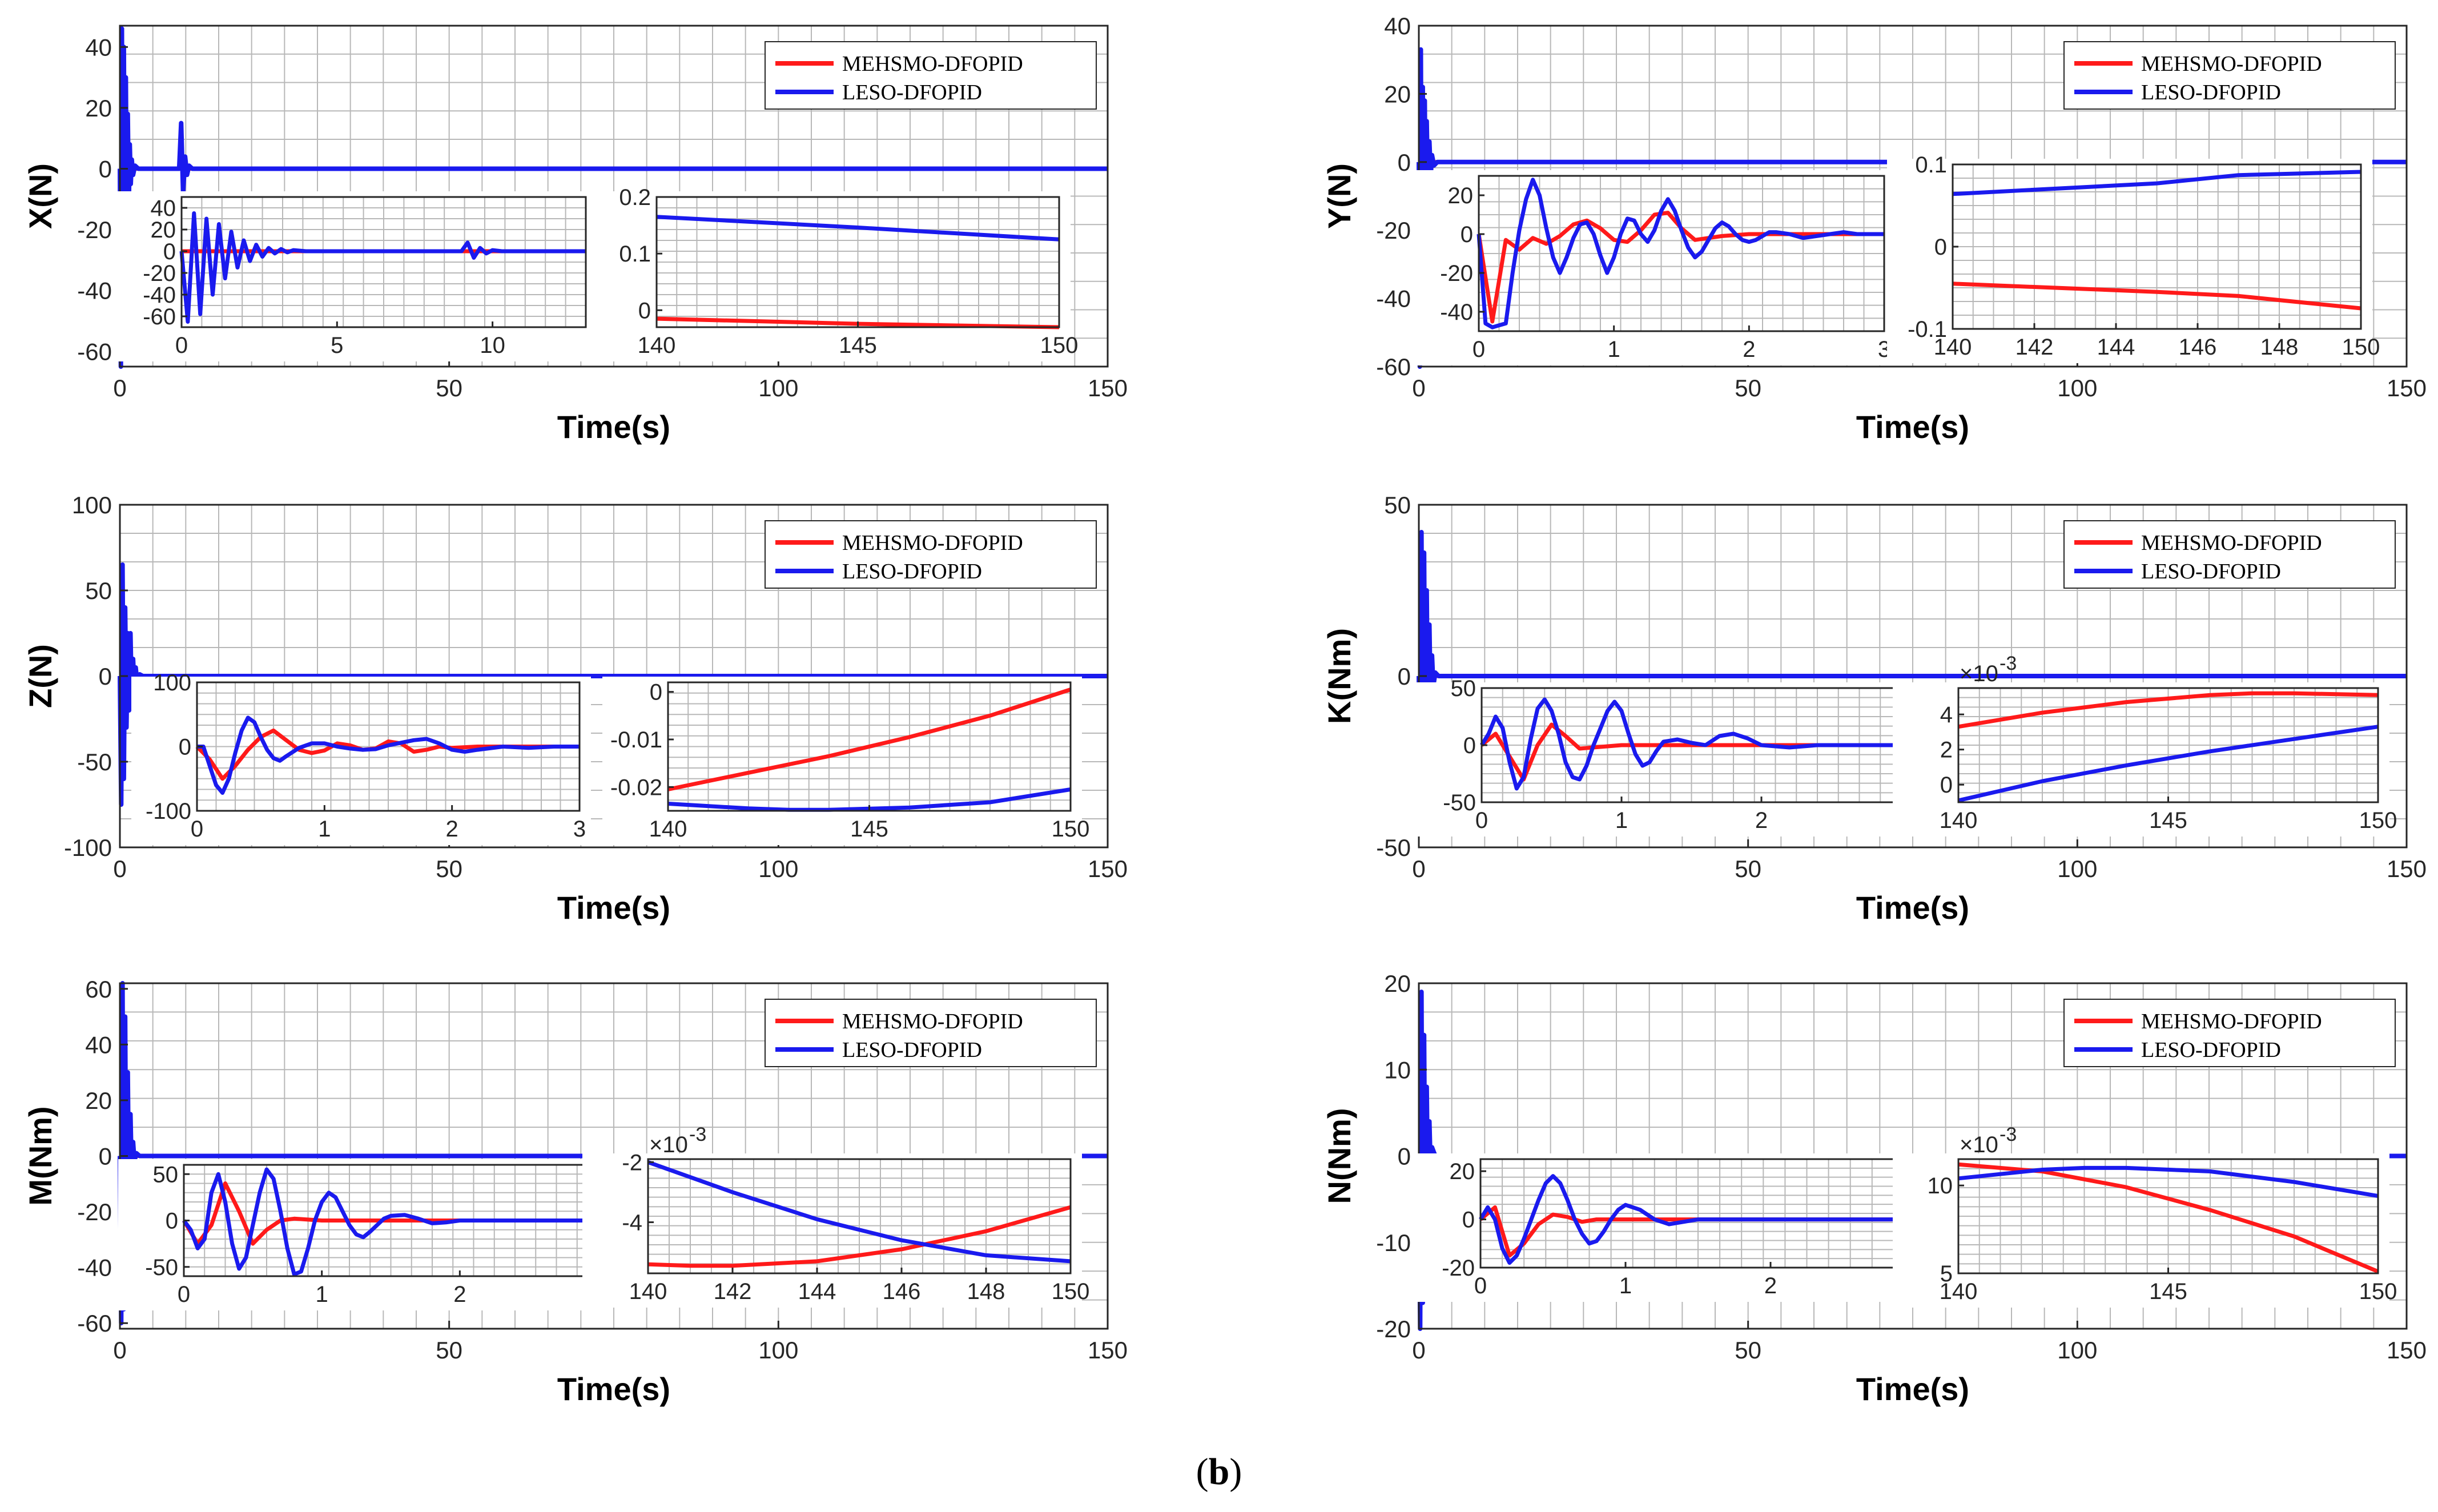 The width and height of the screenshot is (2438, 1512). I want to click on inset-x-tick-label: 5, so click(337, 346).